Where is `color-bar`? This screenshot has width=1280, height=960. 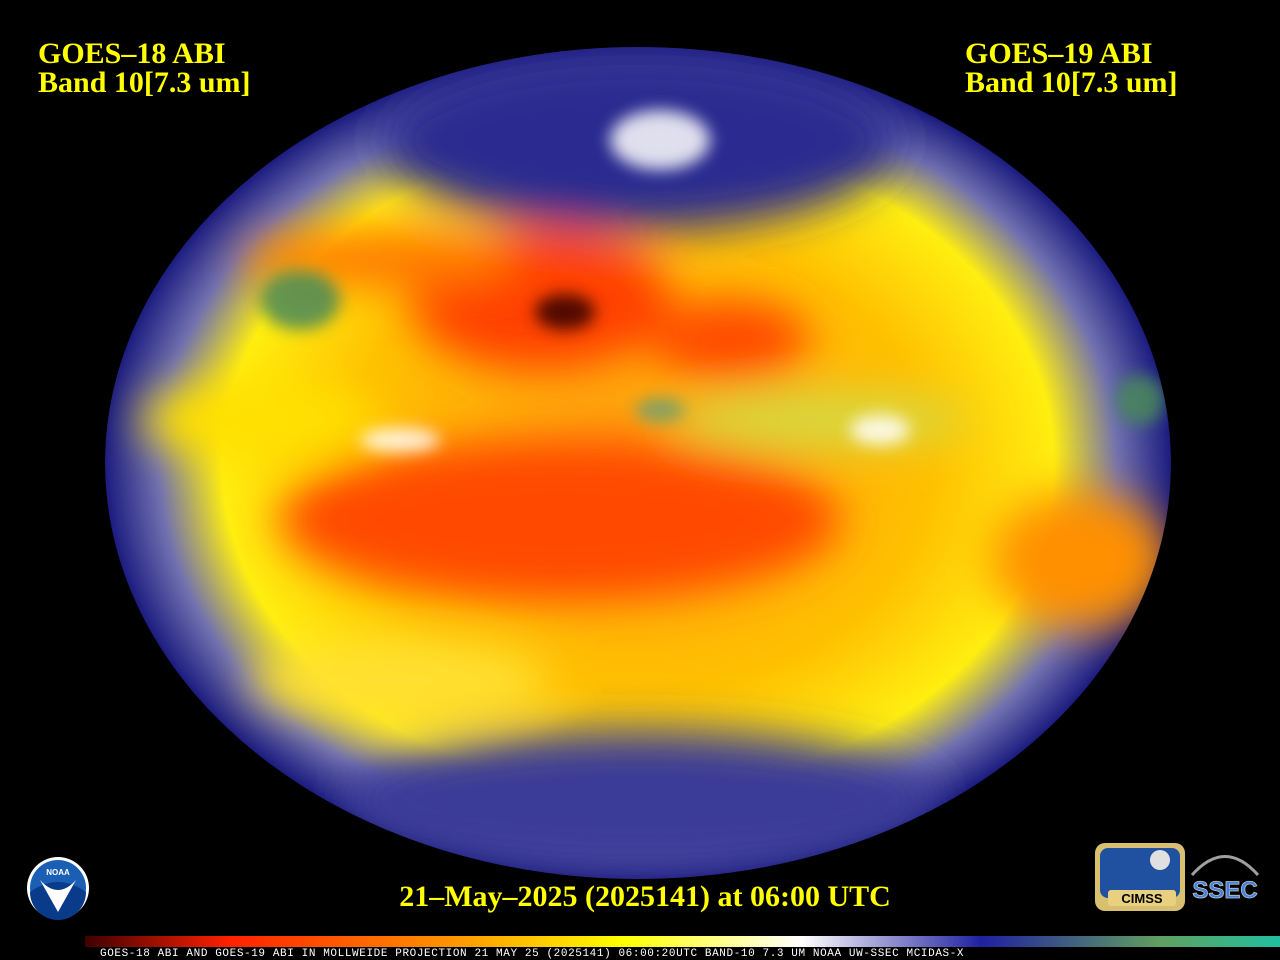
color-bar is located at coordinates (682, 941).